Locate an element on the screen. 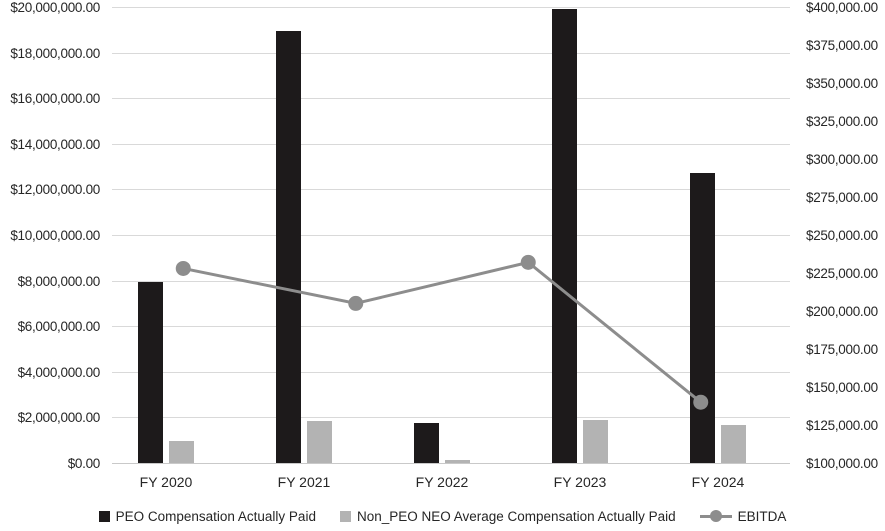 This screenshot has height=531, width=885. peo-series-swatch-icon is located at coordinates (104, 516).